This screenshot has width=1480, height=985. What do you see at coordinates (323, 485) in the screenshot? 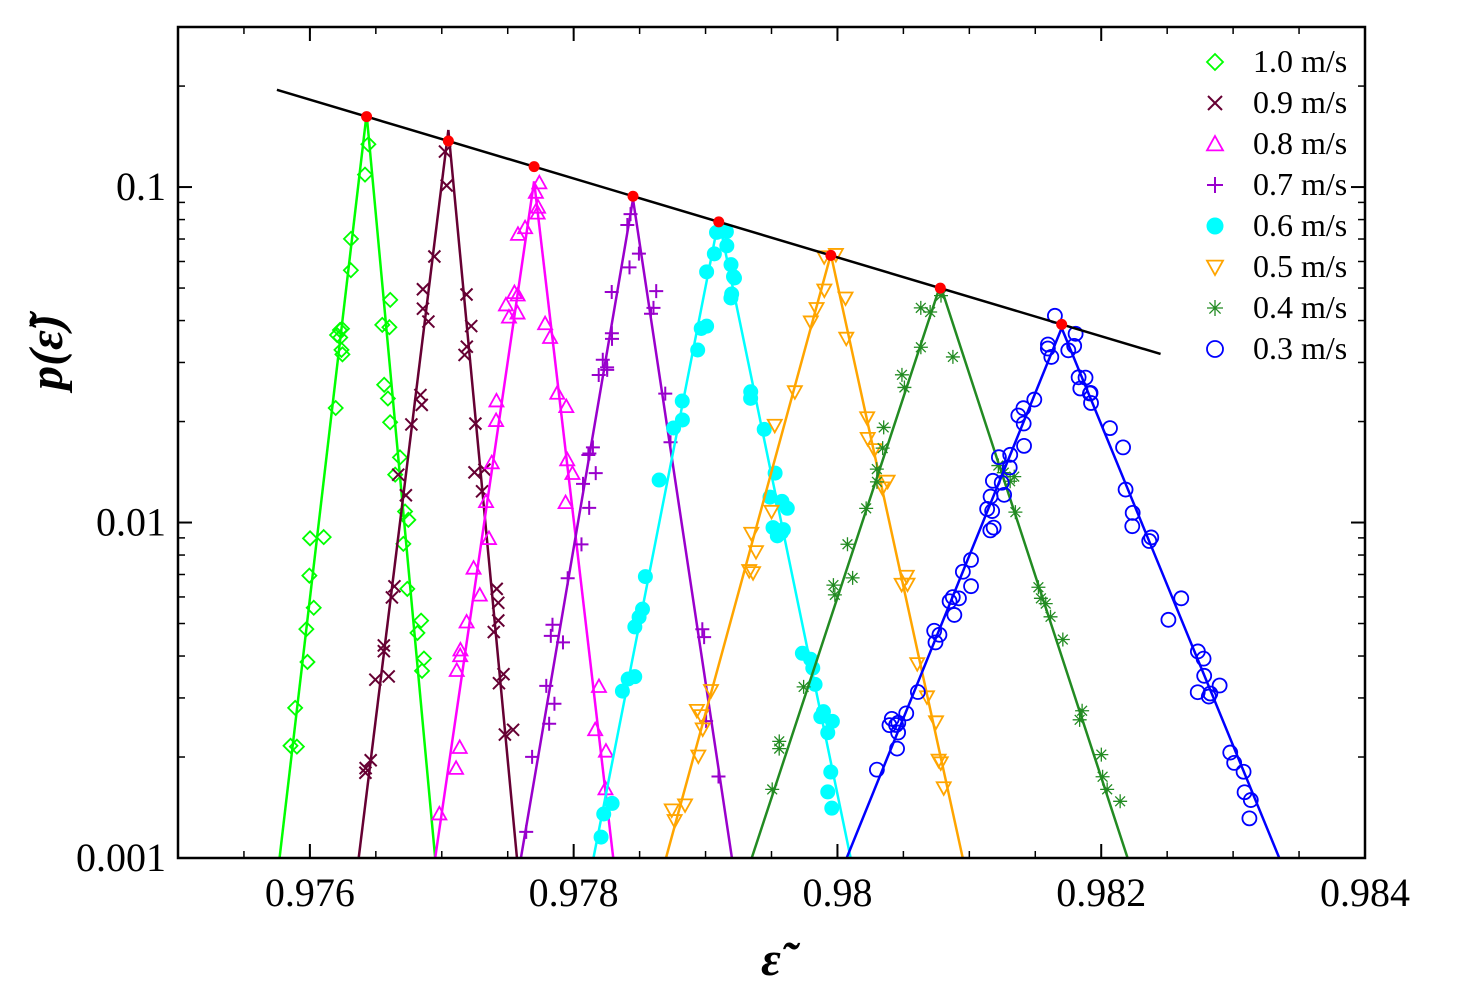
I see `fit-line` at bounding box center [323, 485].